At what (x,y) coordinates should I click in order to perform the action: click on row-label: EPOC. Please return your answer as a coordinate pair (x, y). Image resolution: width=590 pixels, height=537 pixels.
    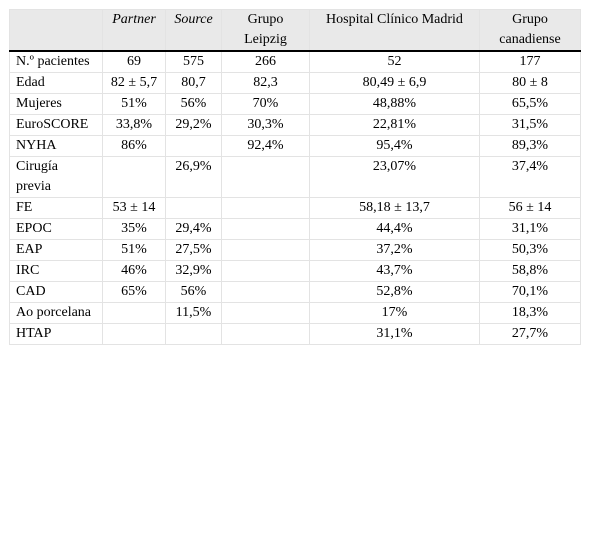
    Looking at the image, I should click on (56, 229).